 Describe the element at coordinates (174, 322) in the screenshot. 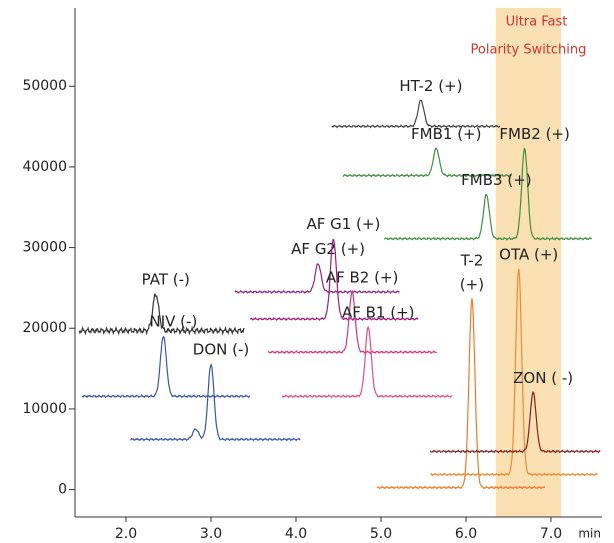

I see `peak-label: NIV (-)` at that location.